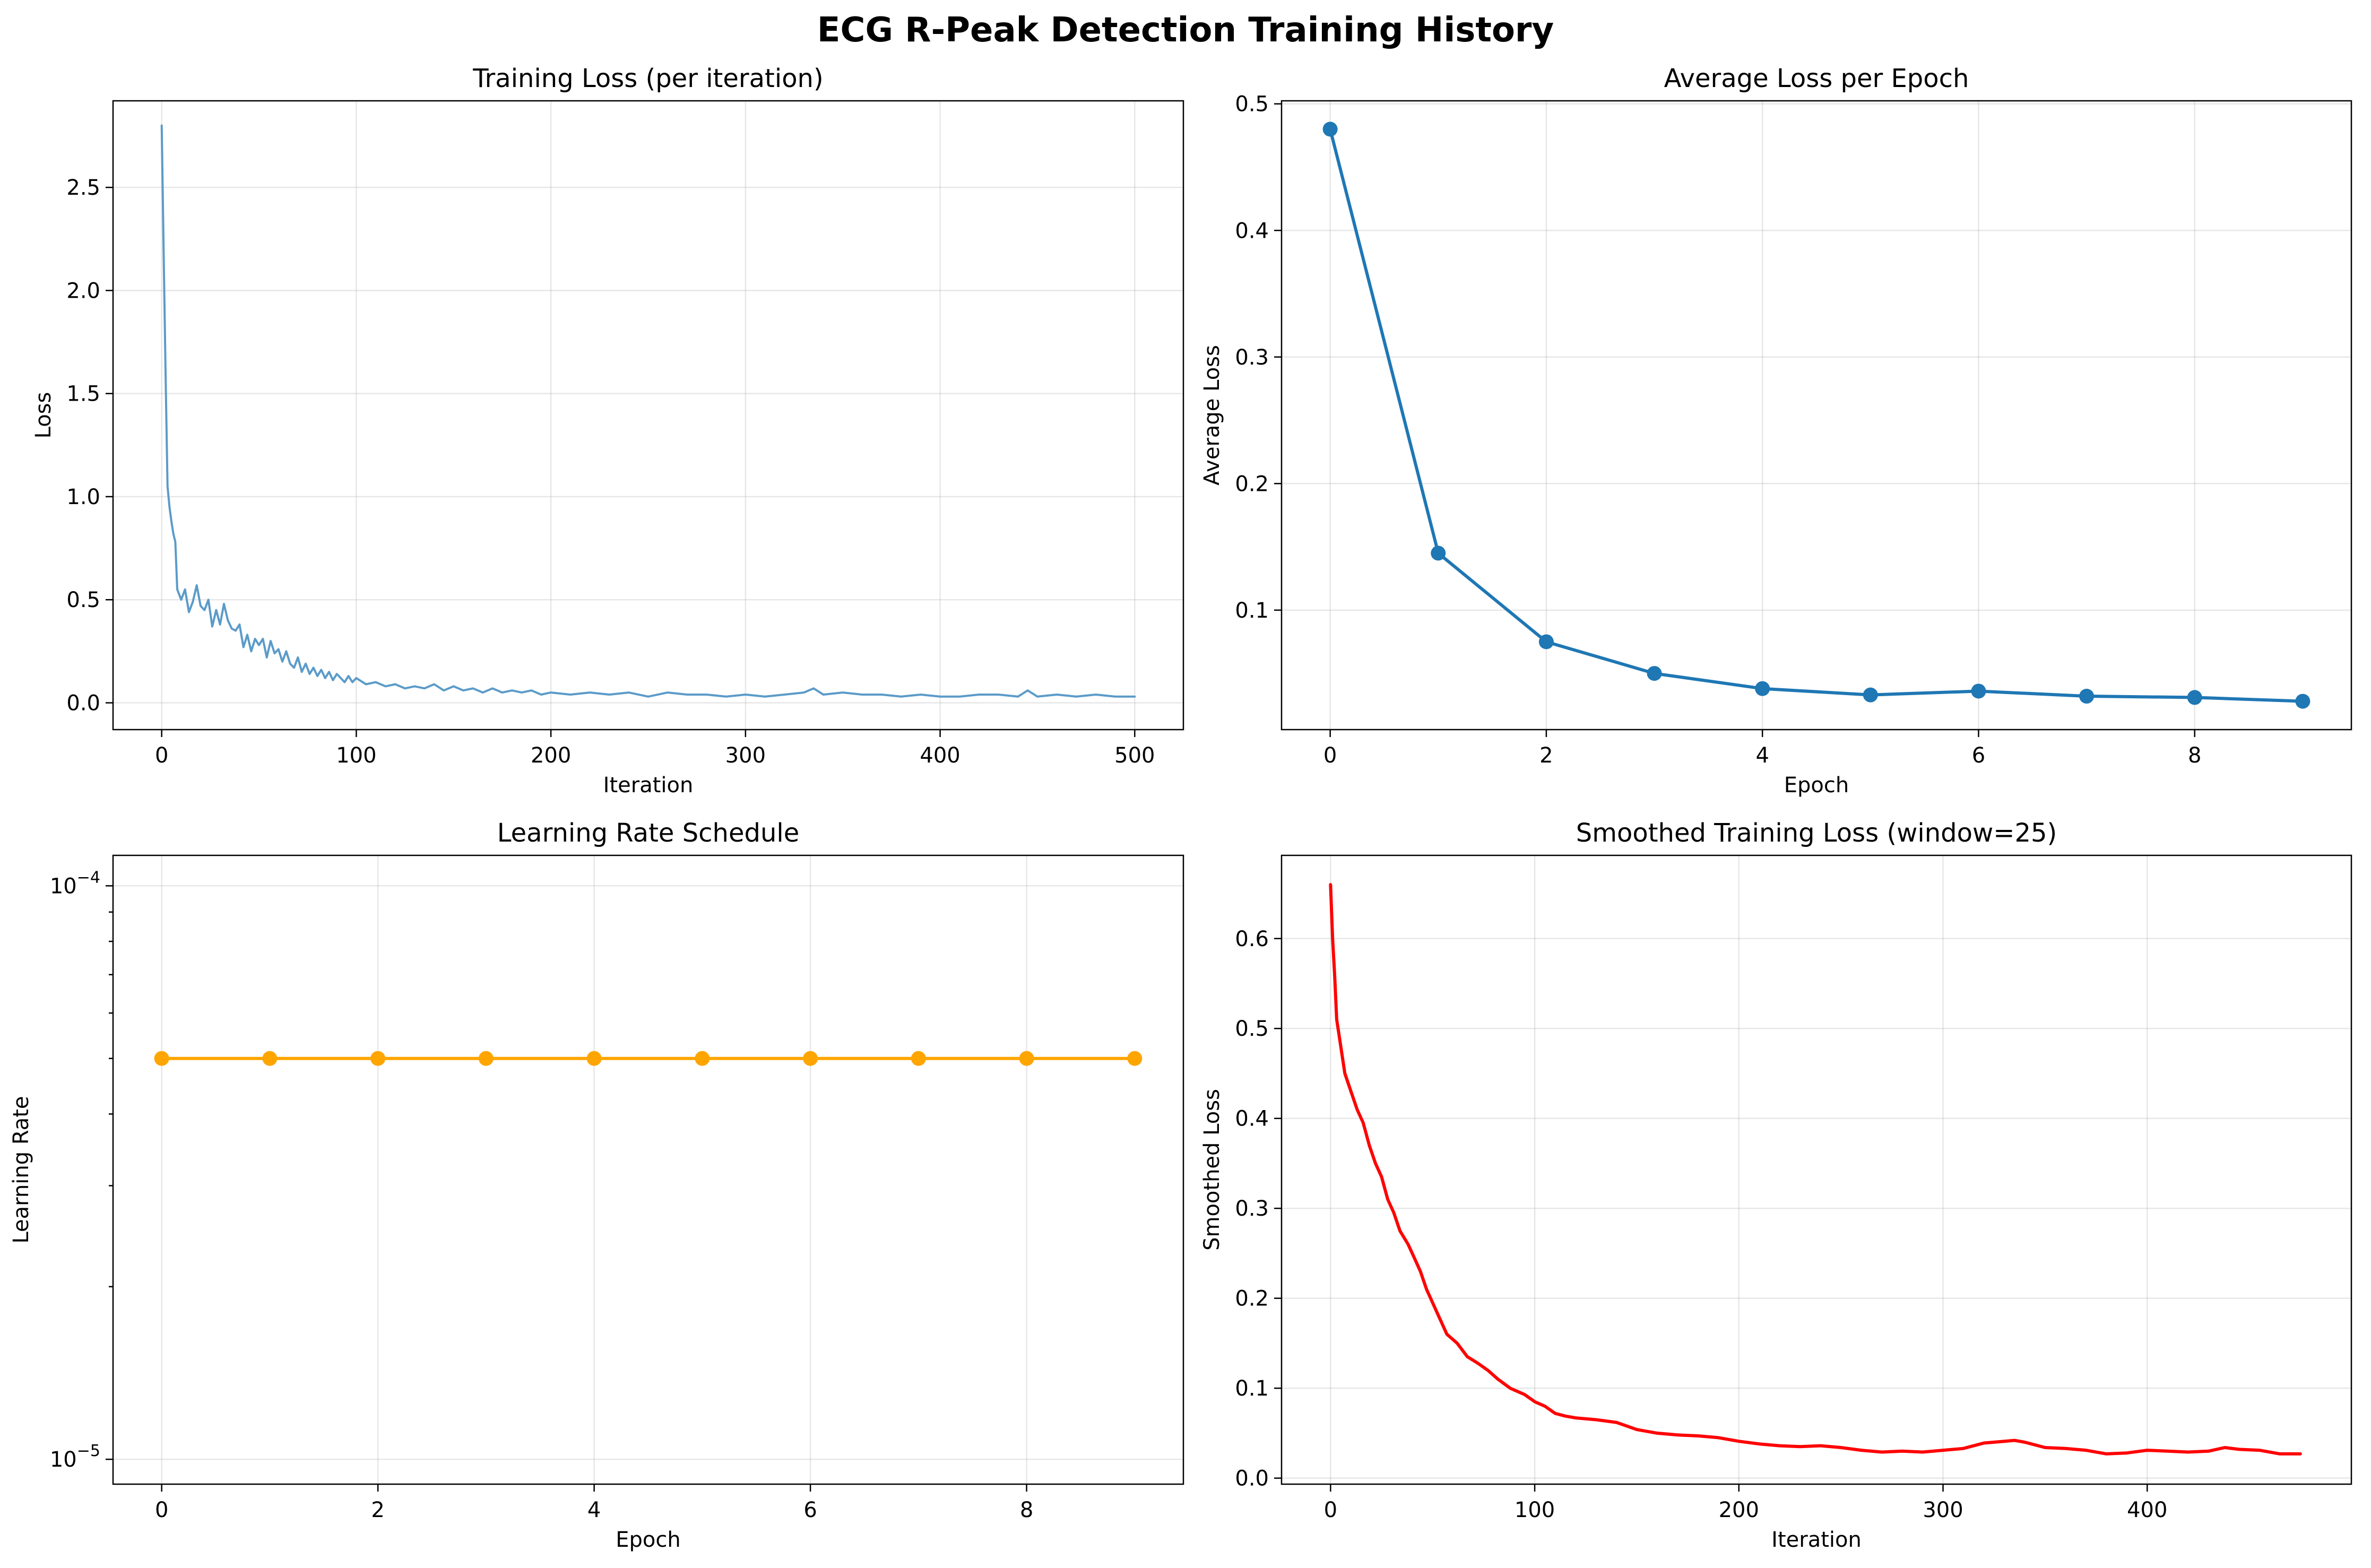 This screenshot has width=2371, height=1568. What do you see at coordinates (1816, 833) in the screenshot?
I see `panel-title: Smoothed Training Loss (window=25)` at bounding box center [1816, 833].